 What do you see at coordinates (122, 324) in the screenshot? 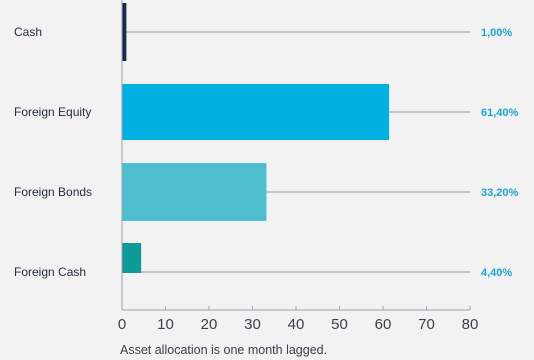
I see `x-tick-label: 0` at bounding box center [122, 324].